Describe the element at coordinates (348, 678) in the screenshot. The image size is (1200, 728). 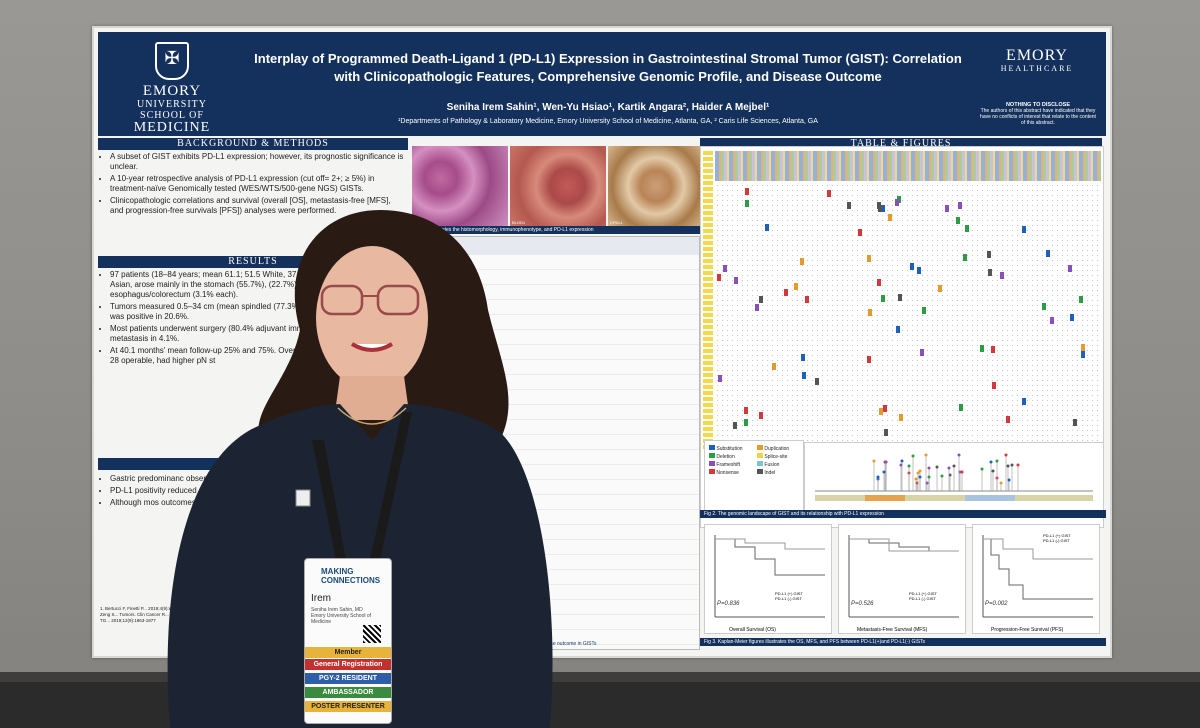
I see `badge-role-strip: PGY-2 RESIDENT` at that location.